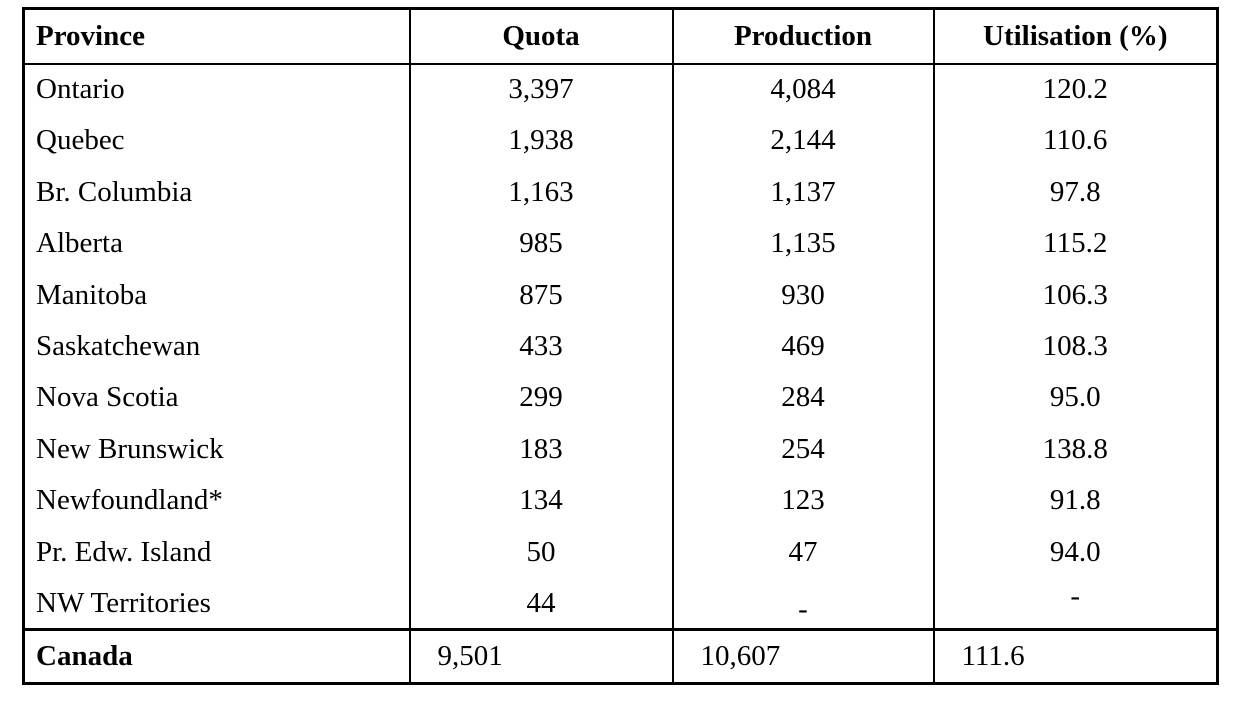  What do you see at coordinates (540, 140) in the screenshot?
I see `quota-cell: 1,938` at bounding box center [540, 140].